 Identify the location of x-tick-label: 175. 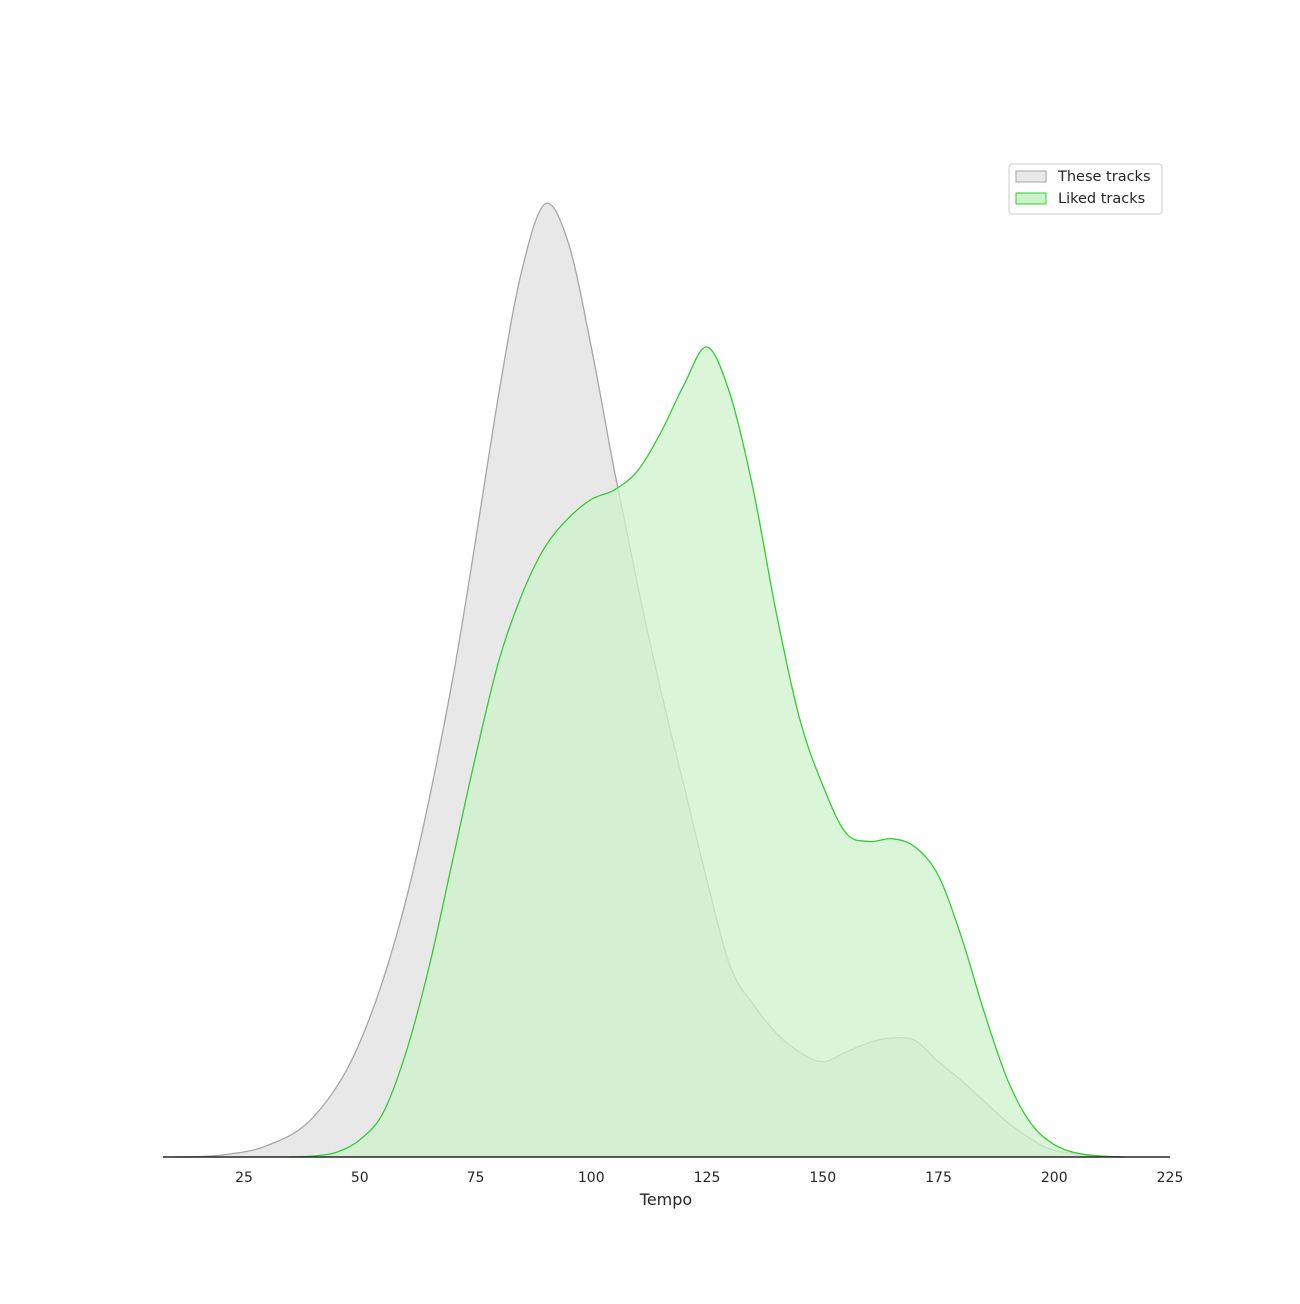
(938, 1178).